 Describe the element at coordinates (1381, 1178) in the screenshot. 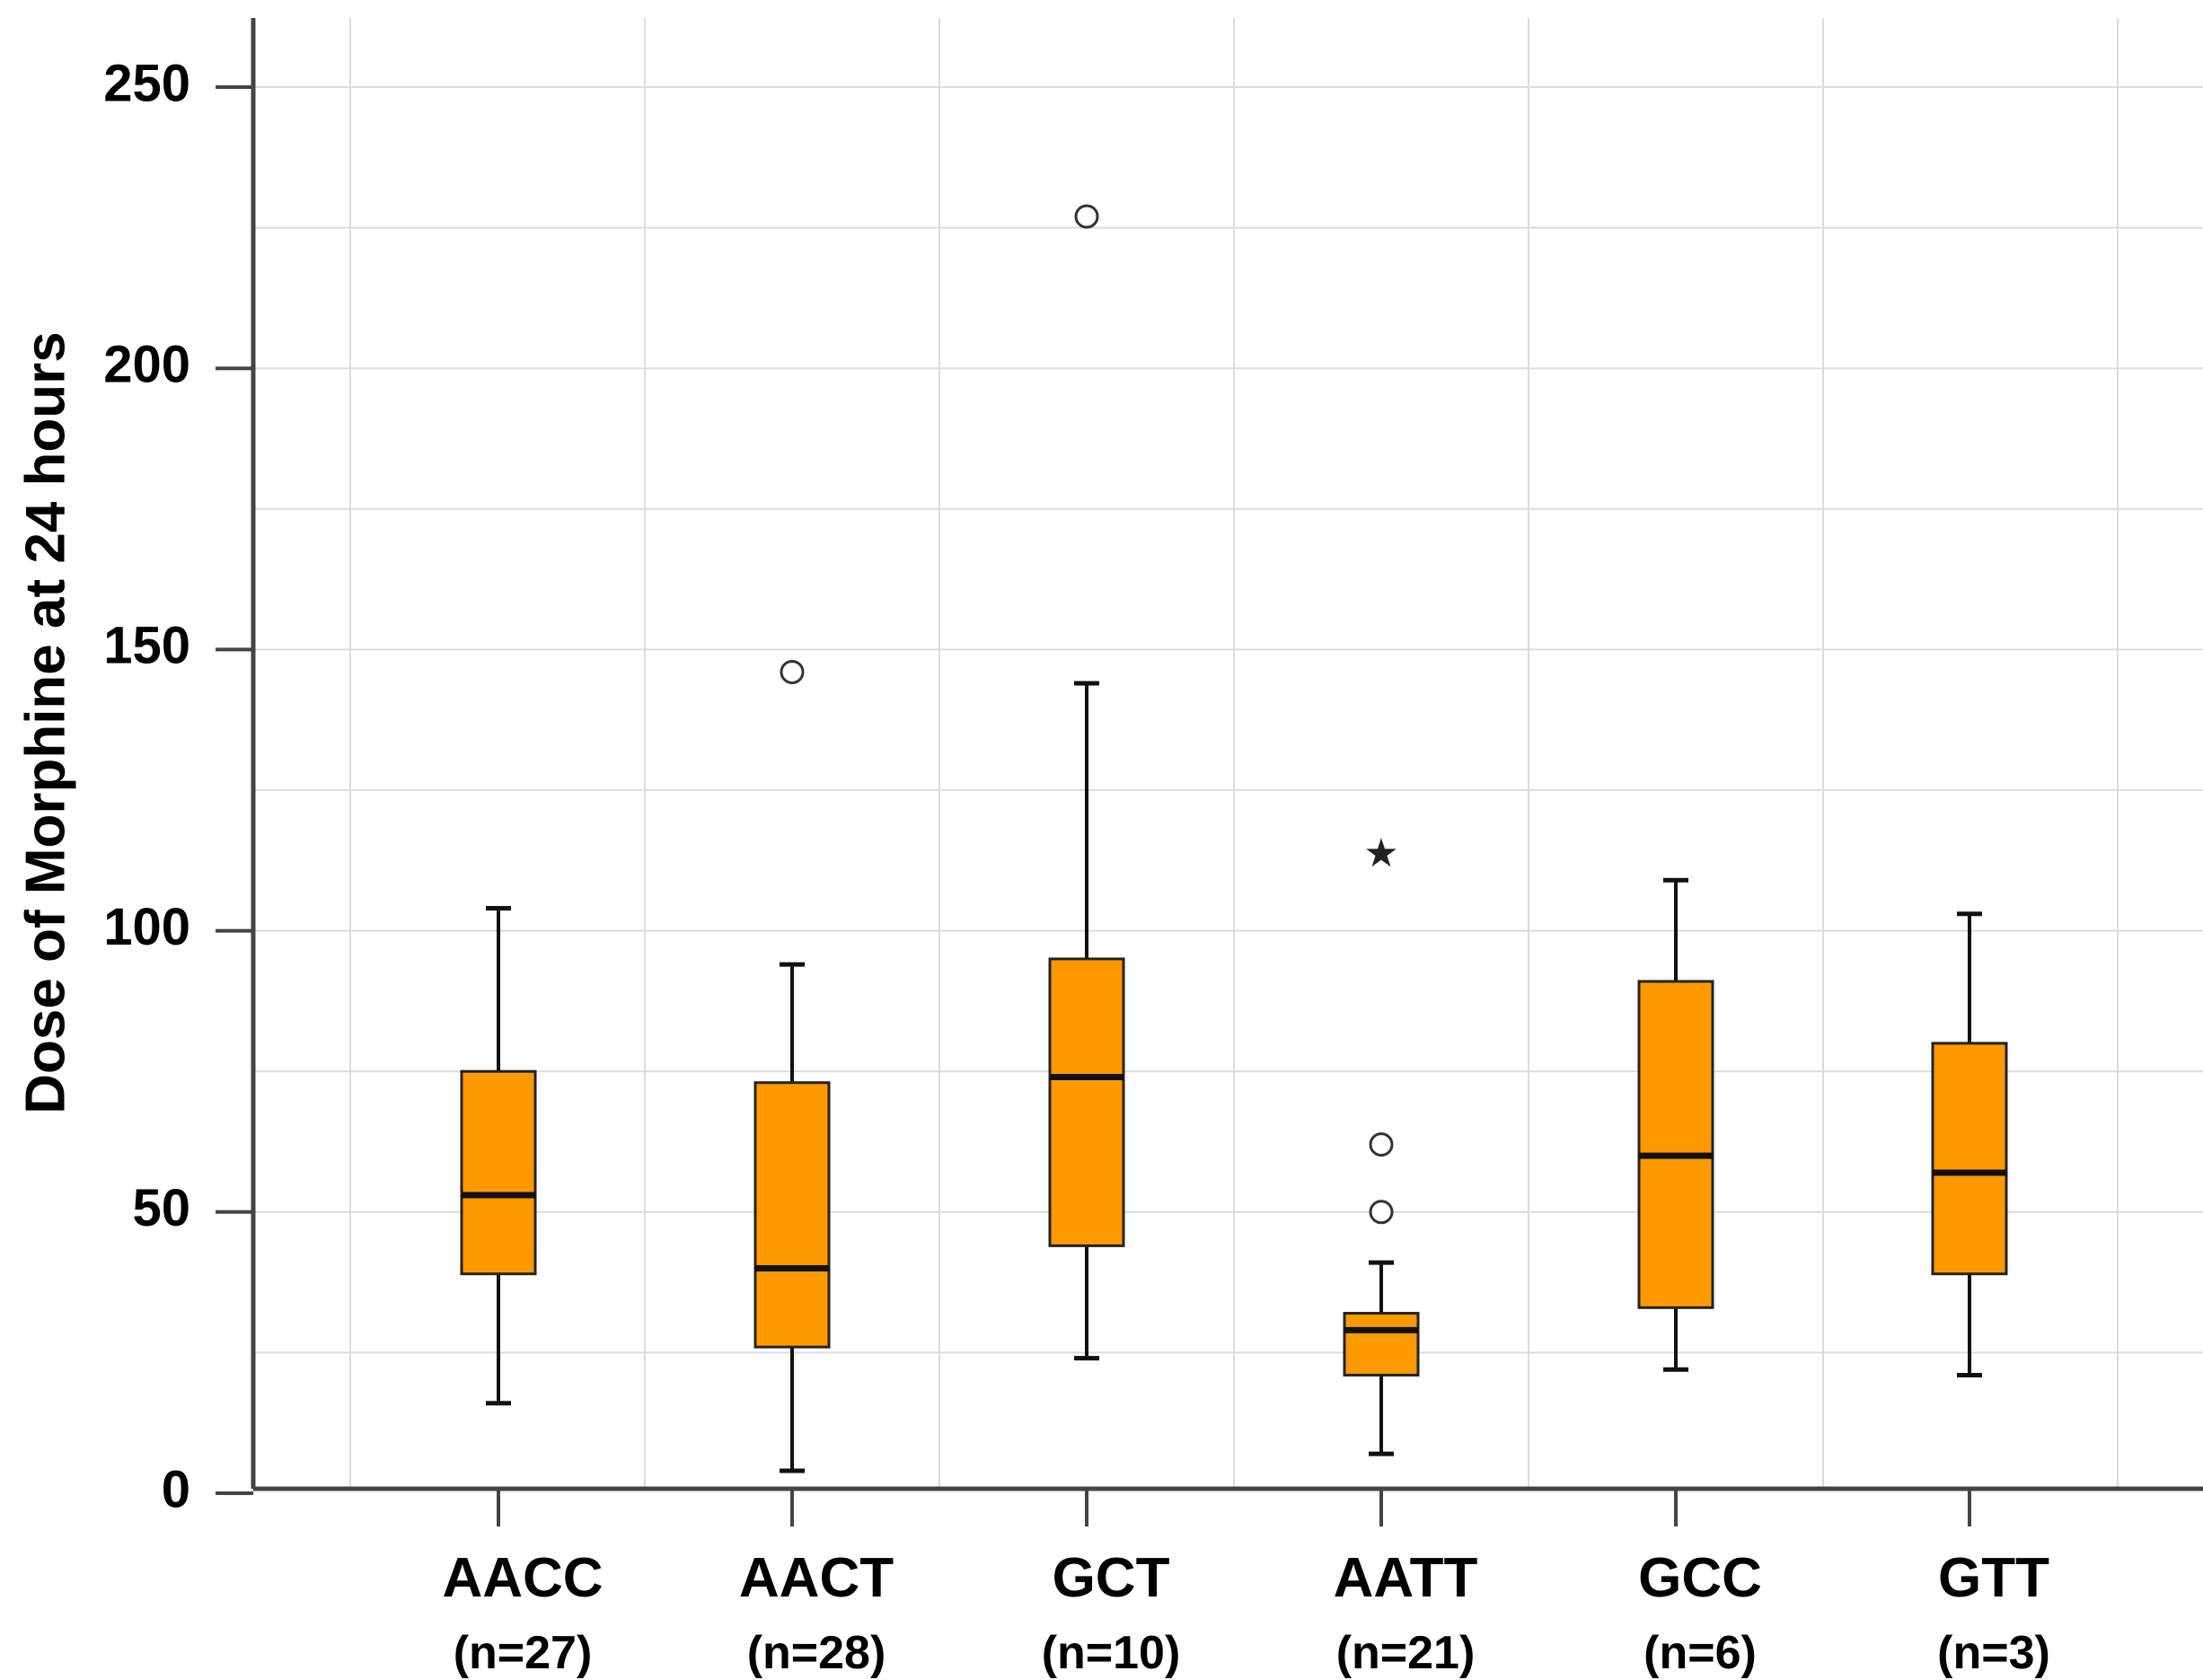

I see `box-aatt: ★` at that location.